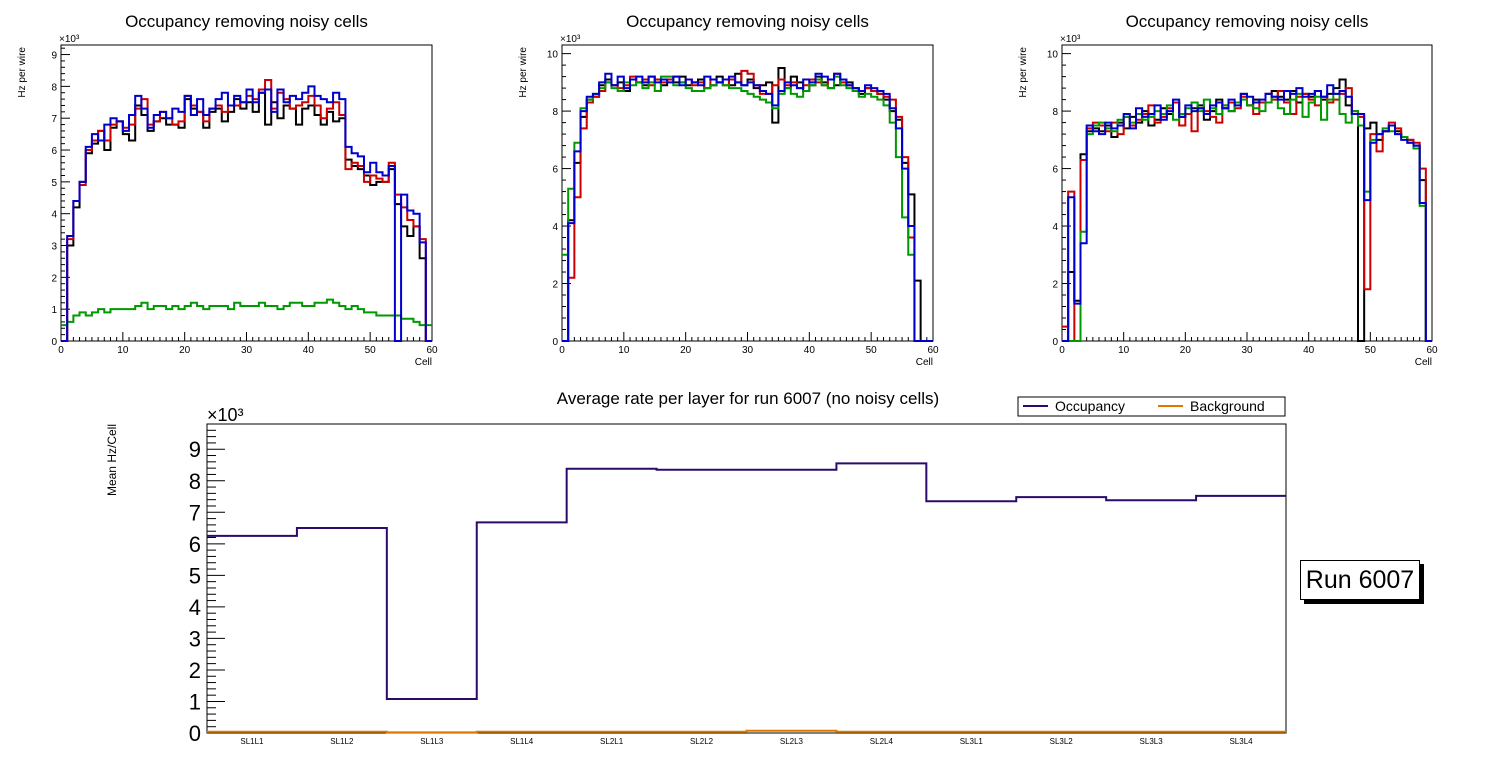 The height and width of the screenshot is (772, 1496). Describe the element at coordinates (112, 460) in the screenshot. I see `y-axis-label: Mean Hz/Cell` at that location.